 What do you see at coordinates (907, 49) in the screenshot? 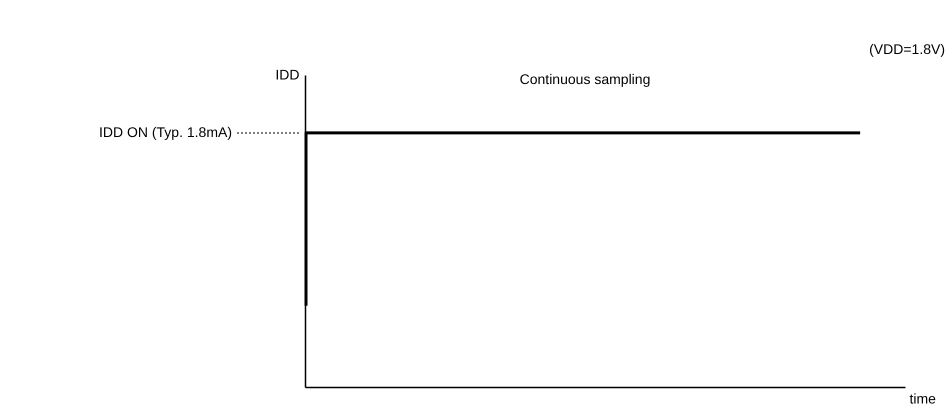
I see `text: (VDD=1.8V)` at bounding box center [907, 49].